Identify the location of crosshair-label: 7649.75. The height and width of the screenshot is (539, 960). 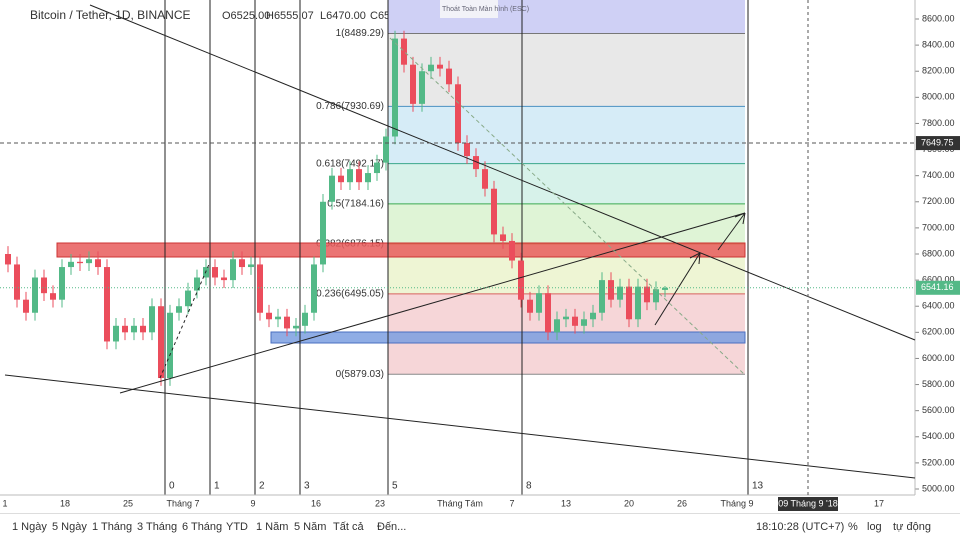
(937, 142).